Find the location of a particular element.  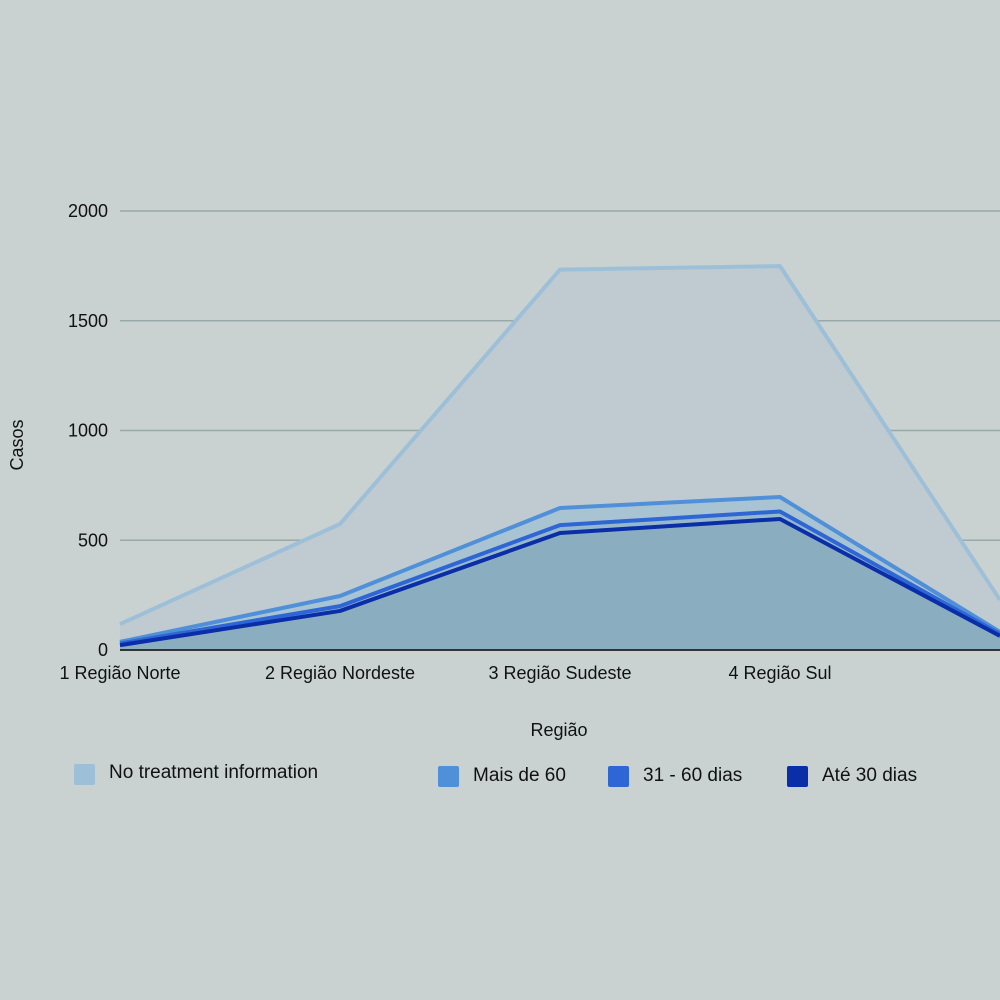

x-axis-title: Região is located at coordinates (558, 730).